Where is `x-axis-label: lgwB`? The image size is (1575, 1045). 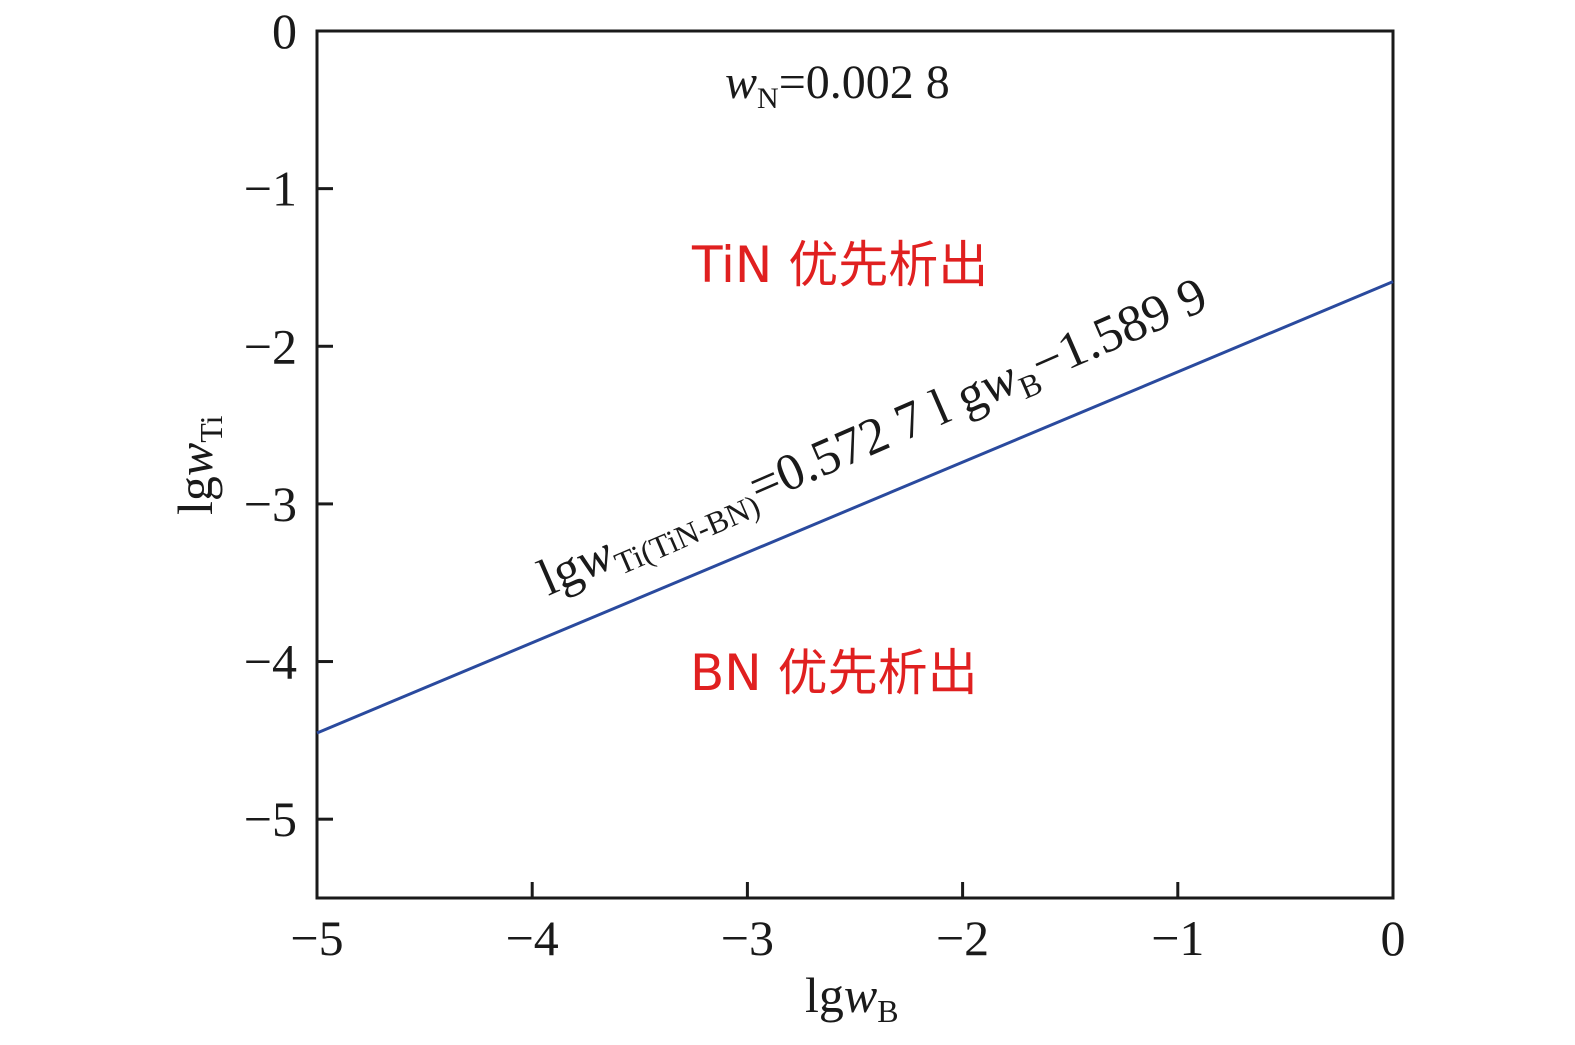
x-axis-label: lgwB is located at coordinates (852, 998).